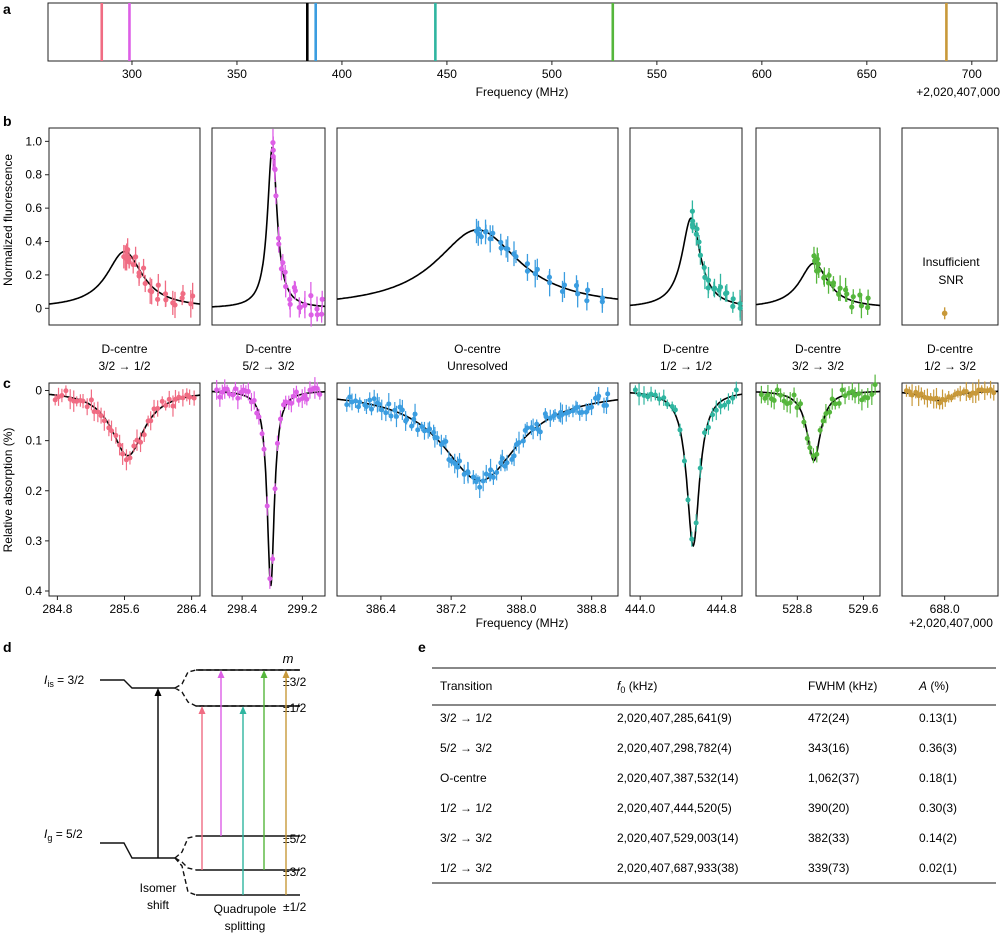  I want to click on table-cell-4-0: 3/2 → 3/2, so click(466, 838).